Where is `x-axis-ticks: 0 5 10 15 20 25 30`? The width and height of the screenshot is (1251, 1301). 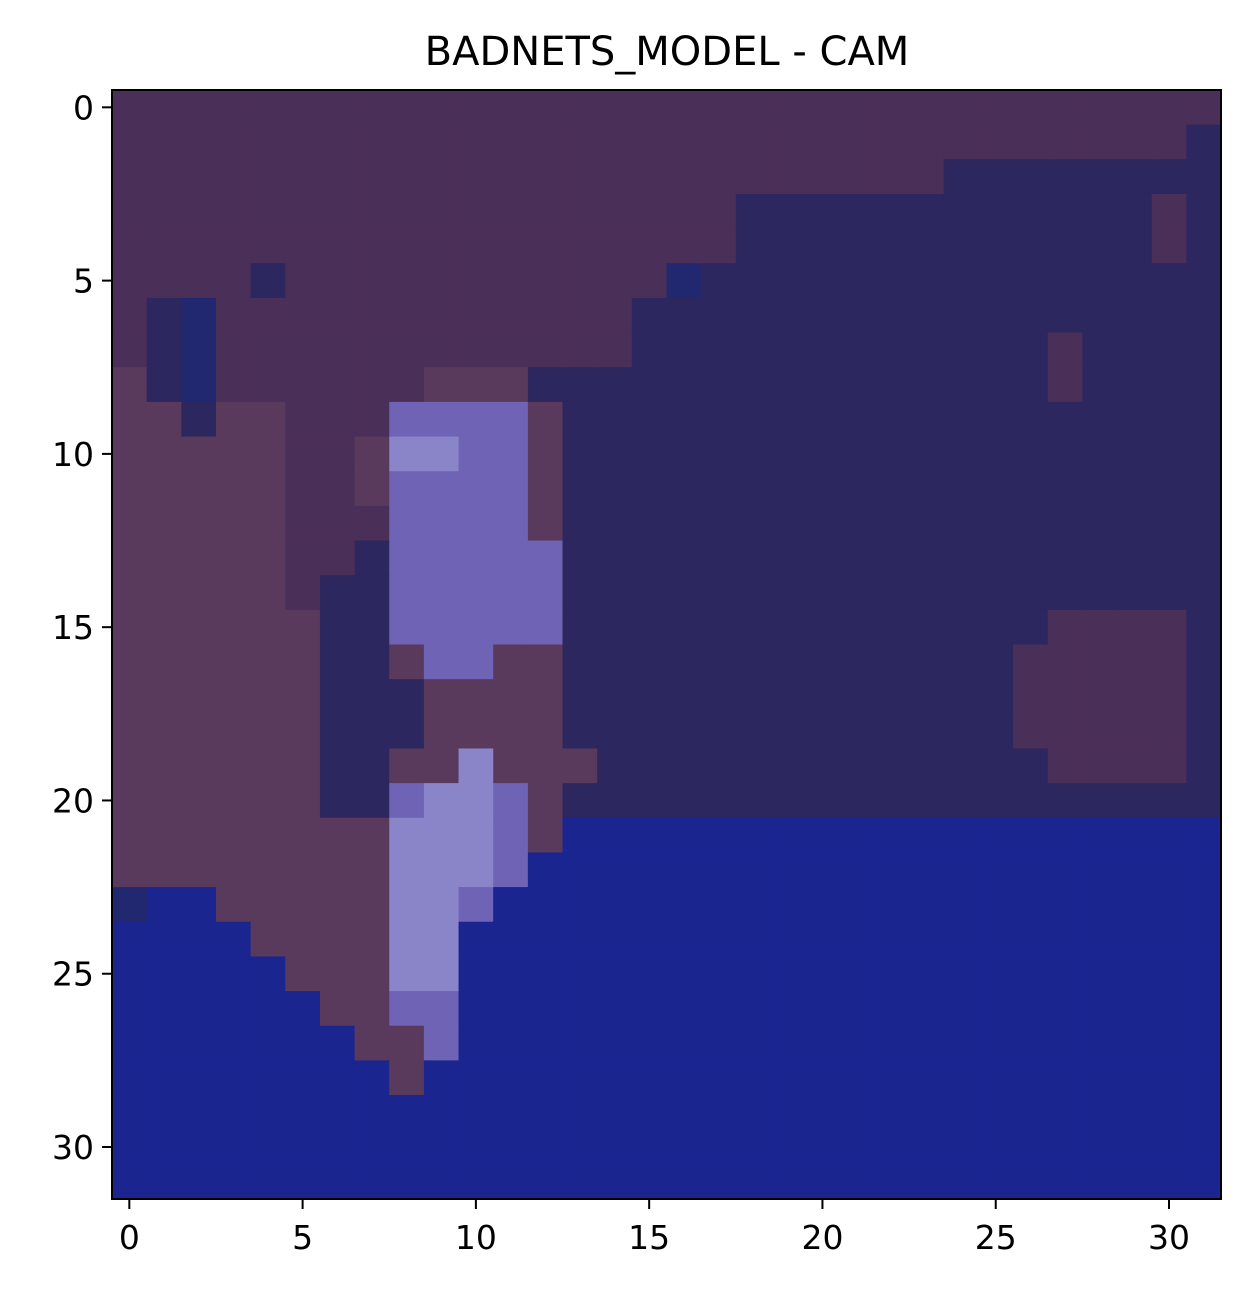 x-axis-ticks: 0 5 10 15 20 25 30 is located at coordinates (654, 1228).